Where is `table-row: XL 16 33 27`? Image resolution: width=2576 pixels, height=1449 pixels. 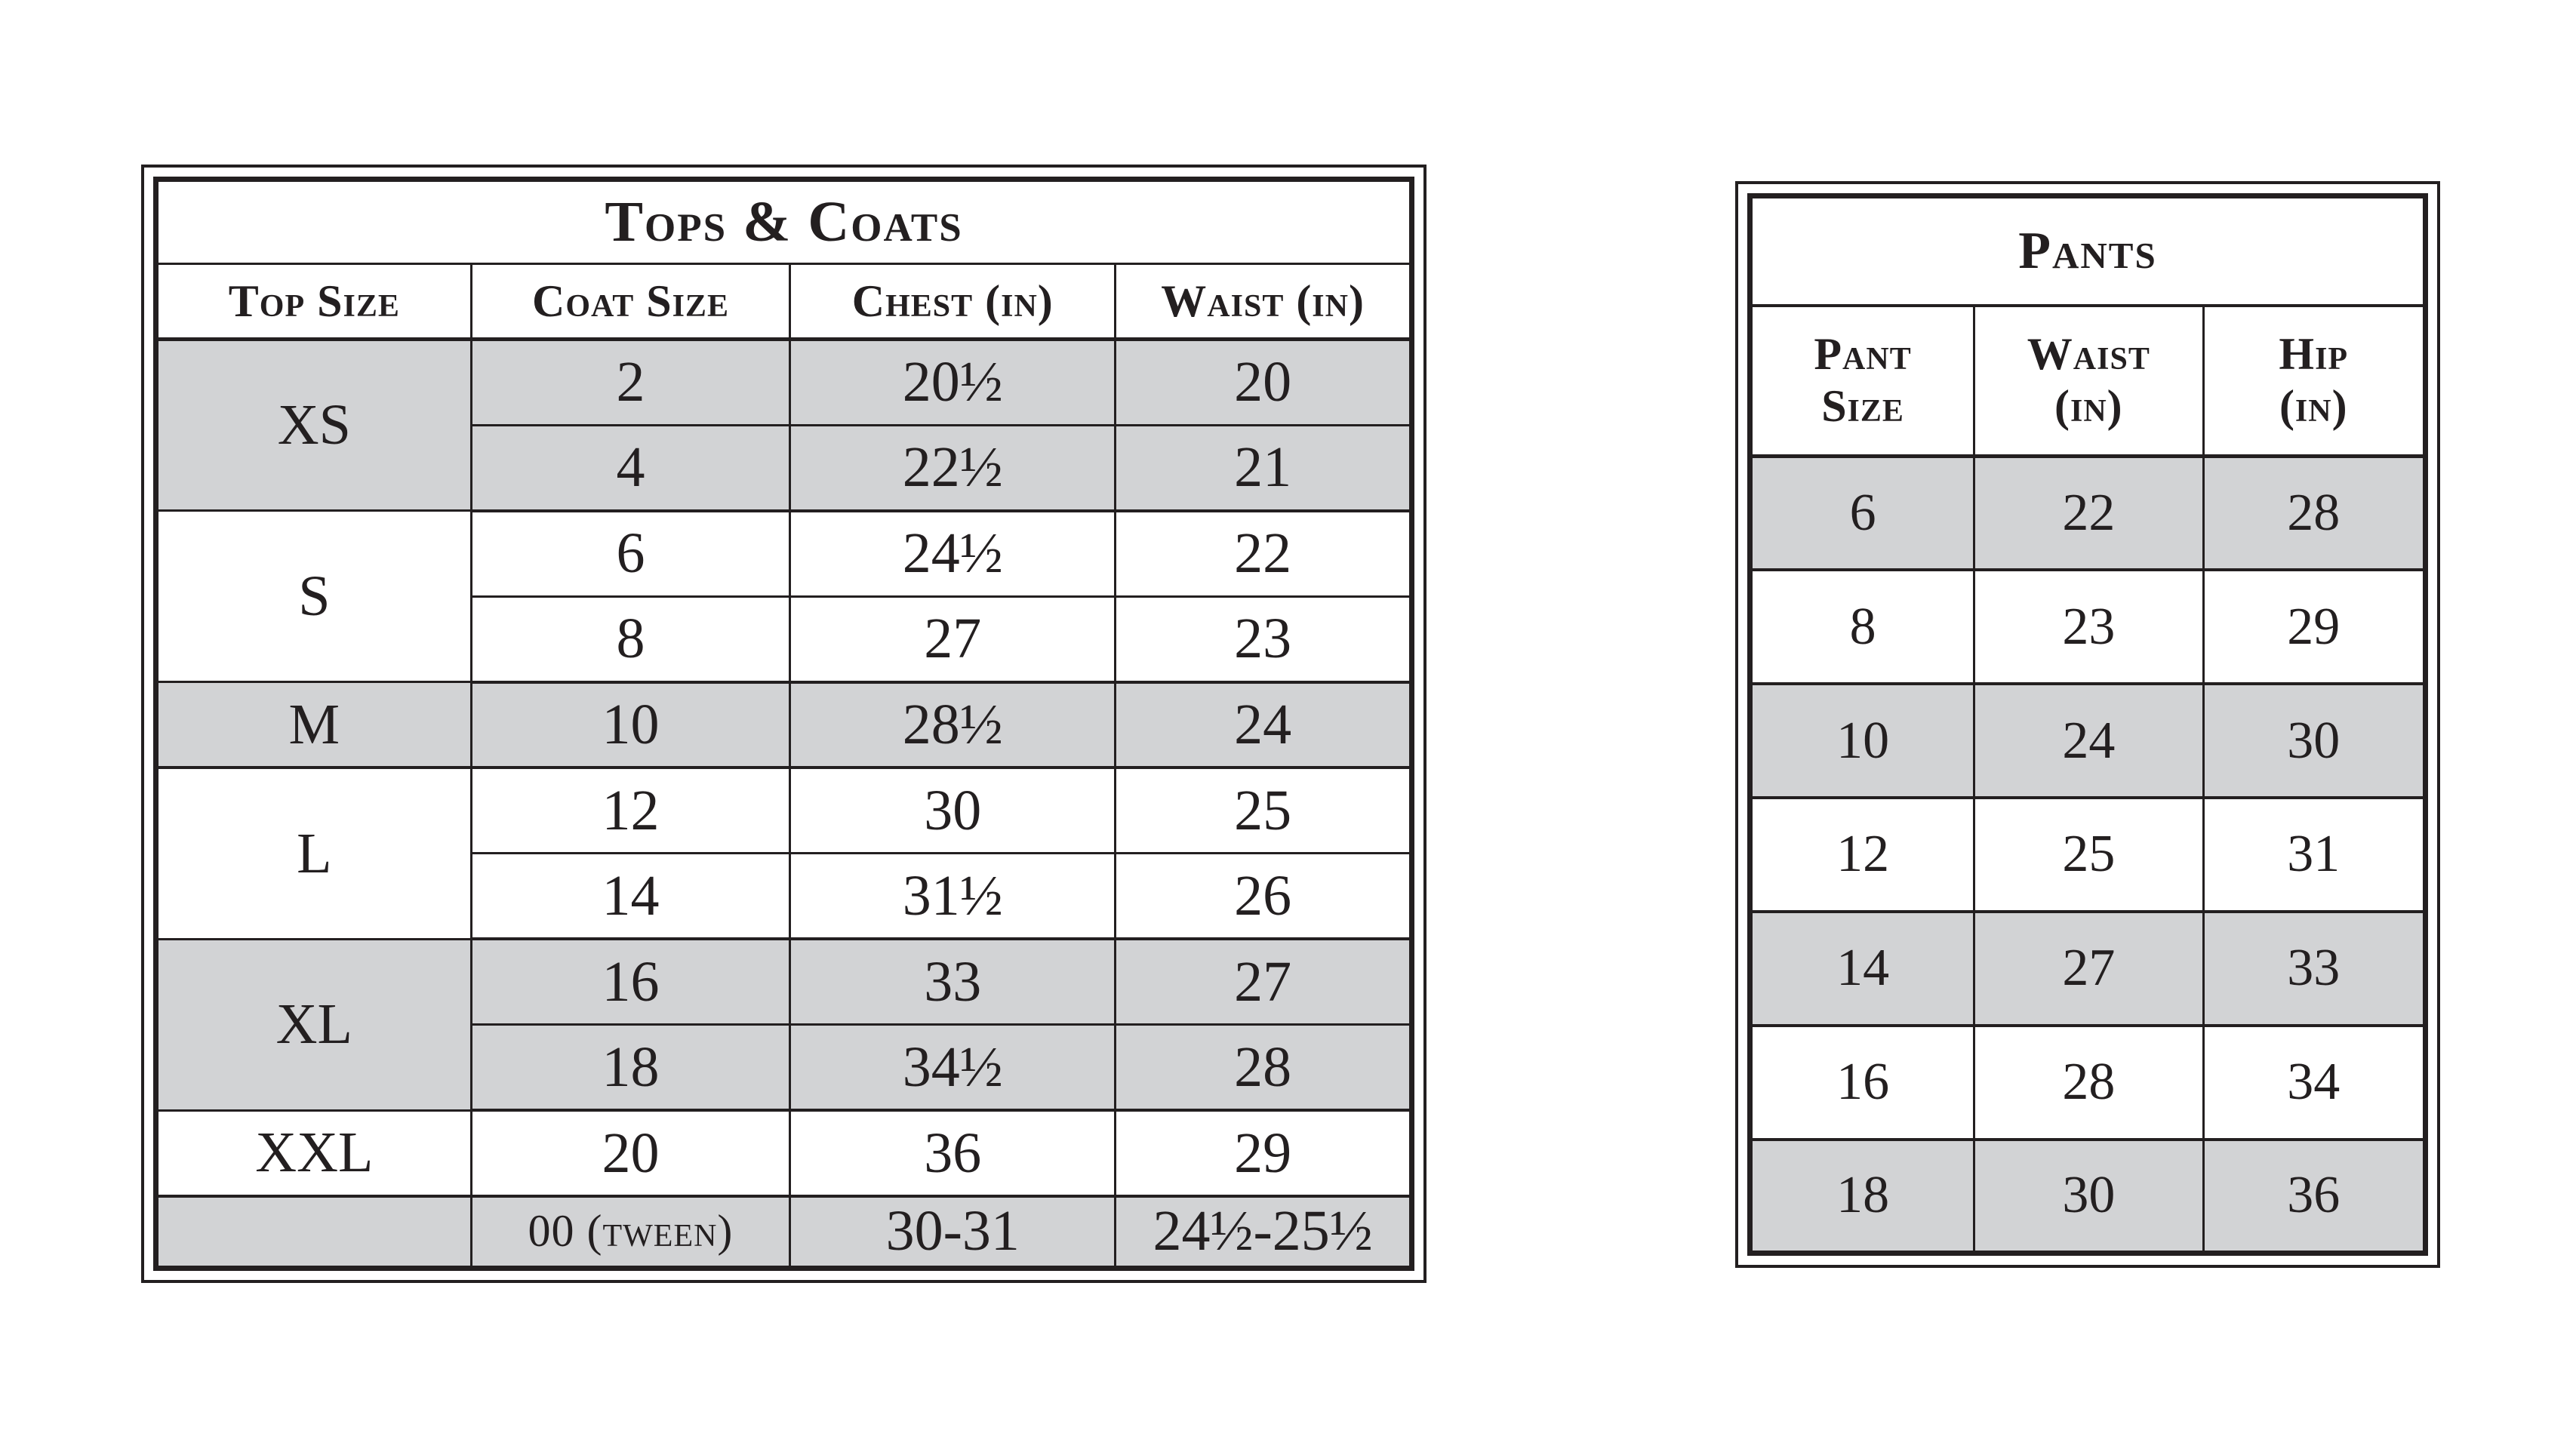
table-row: XL 16 33 27 is located at coordinates (784, 1024).